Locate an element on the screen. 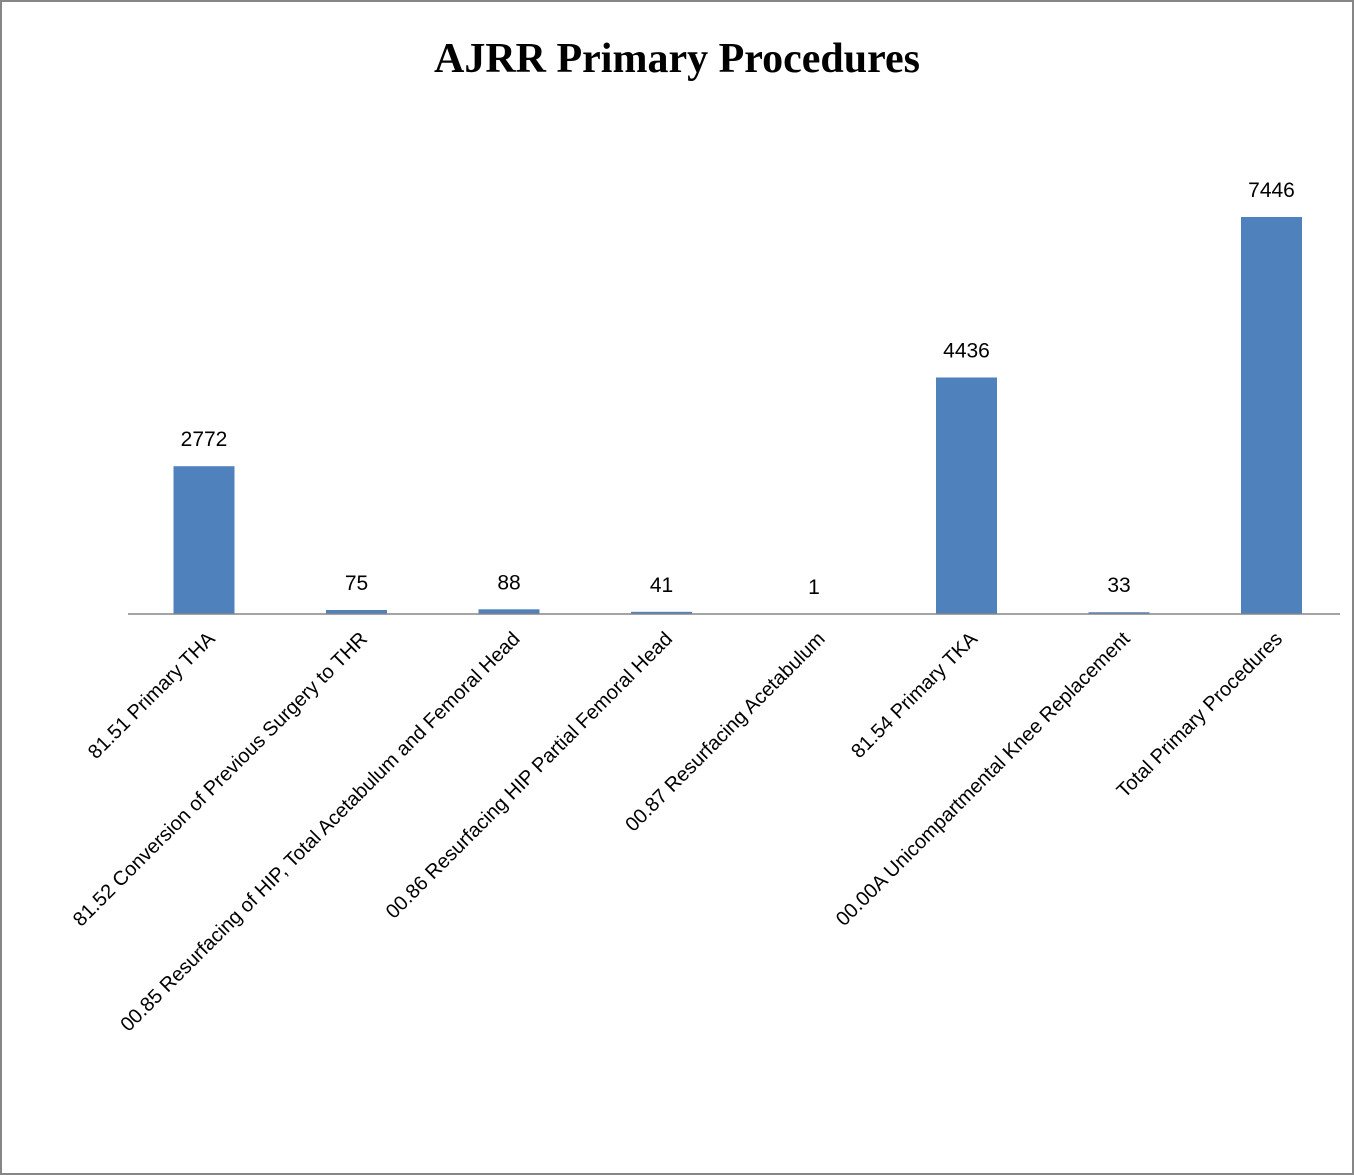 The image size is (1354, 1175). data-label: 75 is located at coordinates (356, 583).